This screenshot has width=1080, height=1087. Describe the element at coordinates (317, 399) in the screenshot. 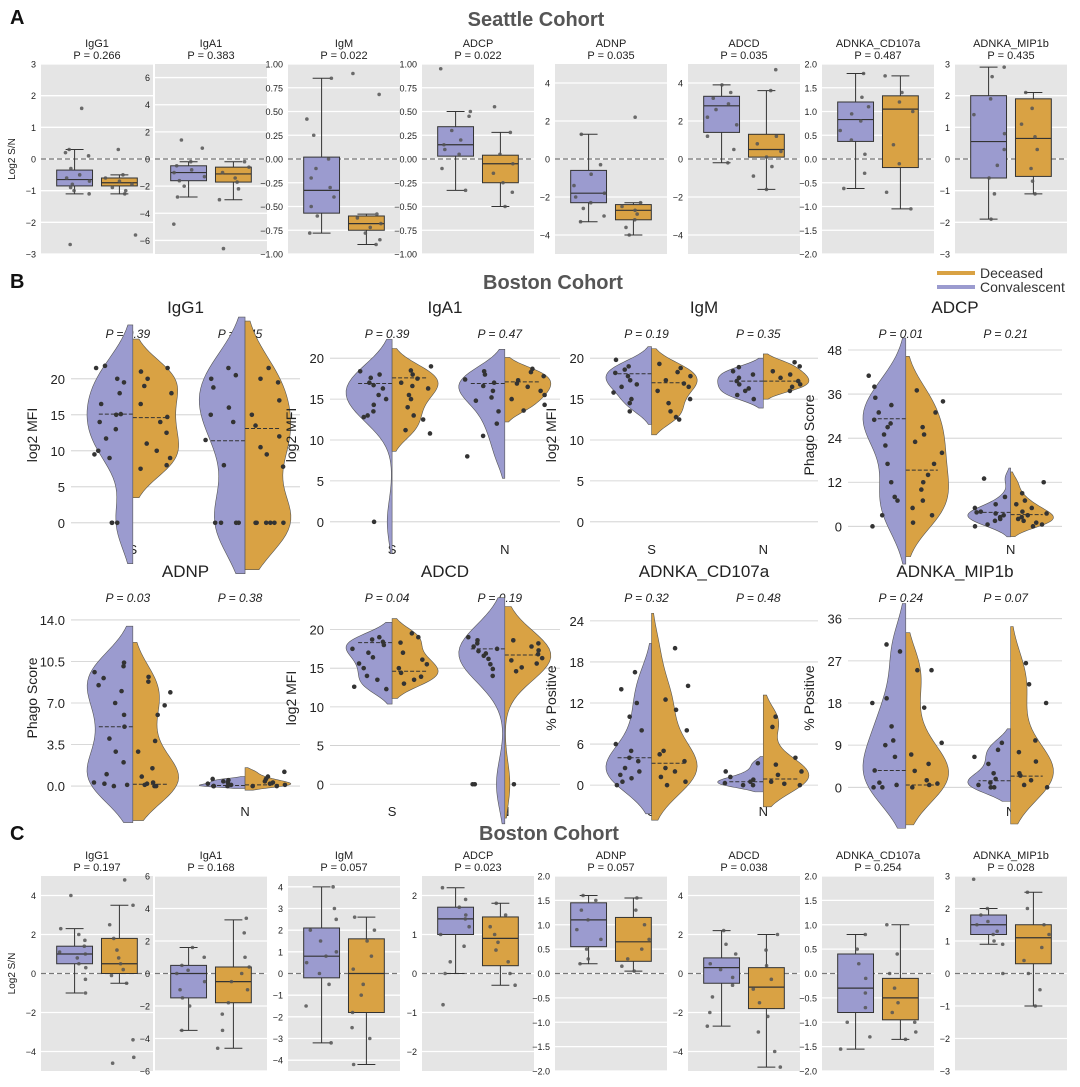

I see `y-tick-label: 15` at that location.